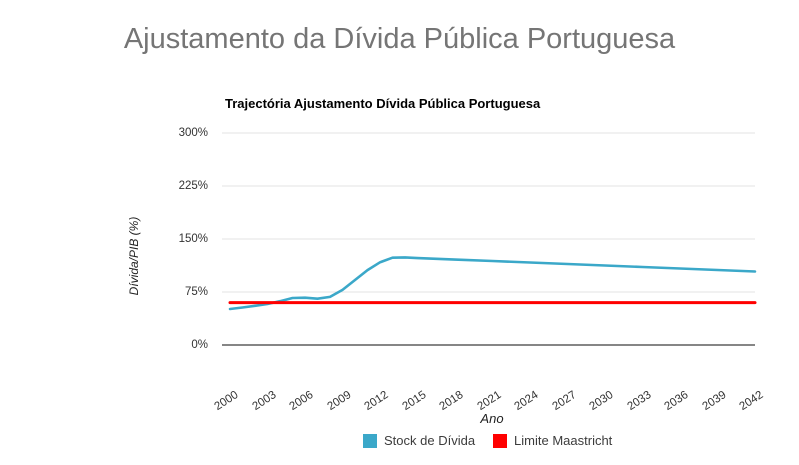 The image size is (799, 465). I want to click on legend-item-stock-de-divida: Stock de Dívida, so click(419, 440).